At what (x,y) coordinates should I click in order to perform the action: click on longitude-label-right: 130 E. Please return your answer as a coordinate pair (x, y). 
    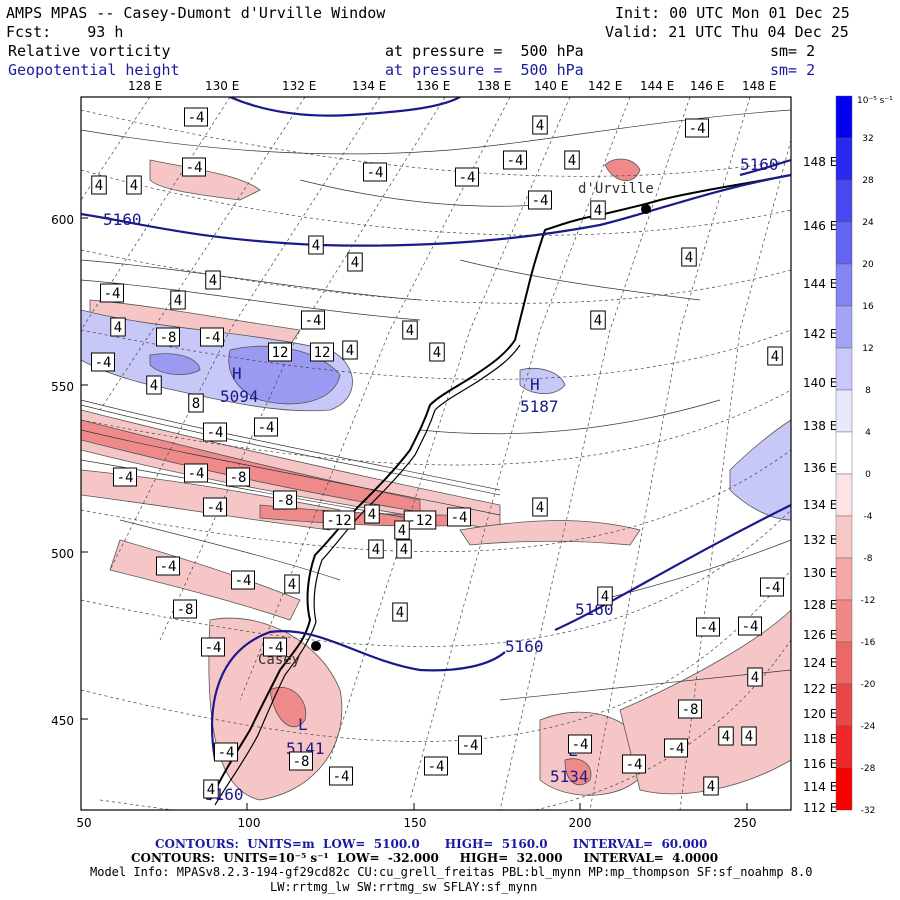
    Looking at the image, I should click on (820, 573).